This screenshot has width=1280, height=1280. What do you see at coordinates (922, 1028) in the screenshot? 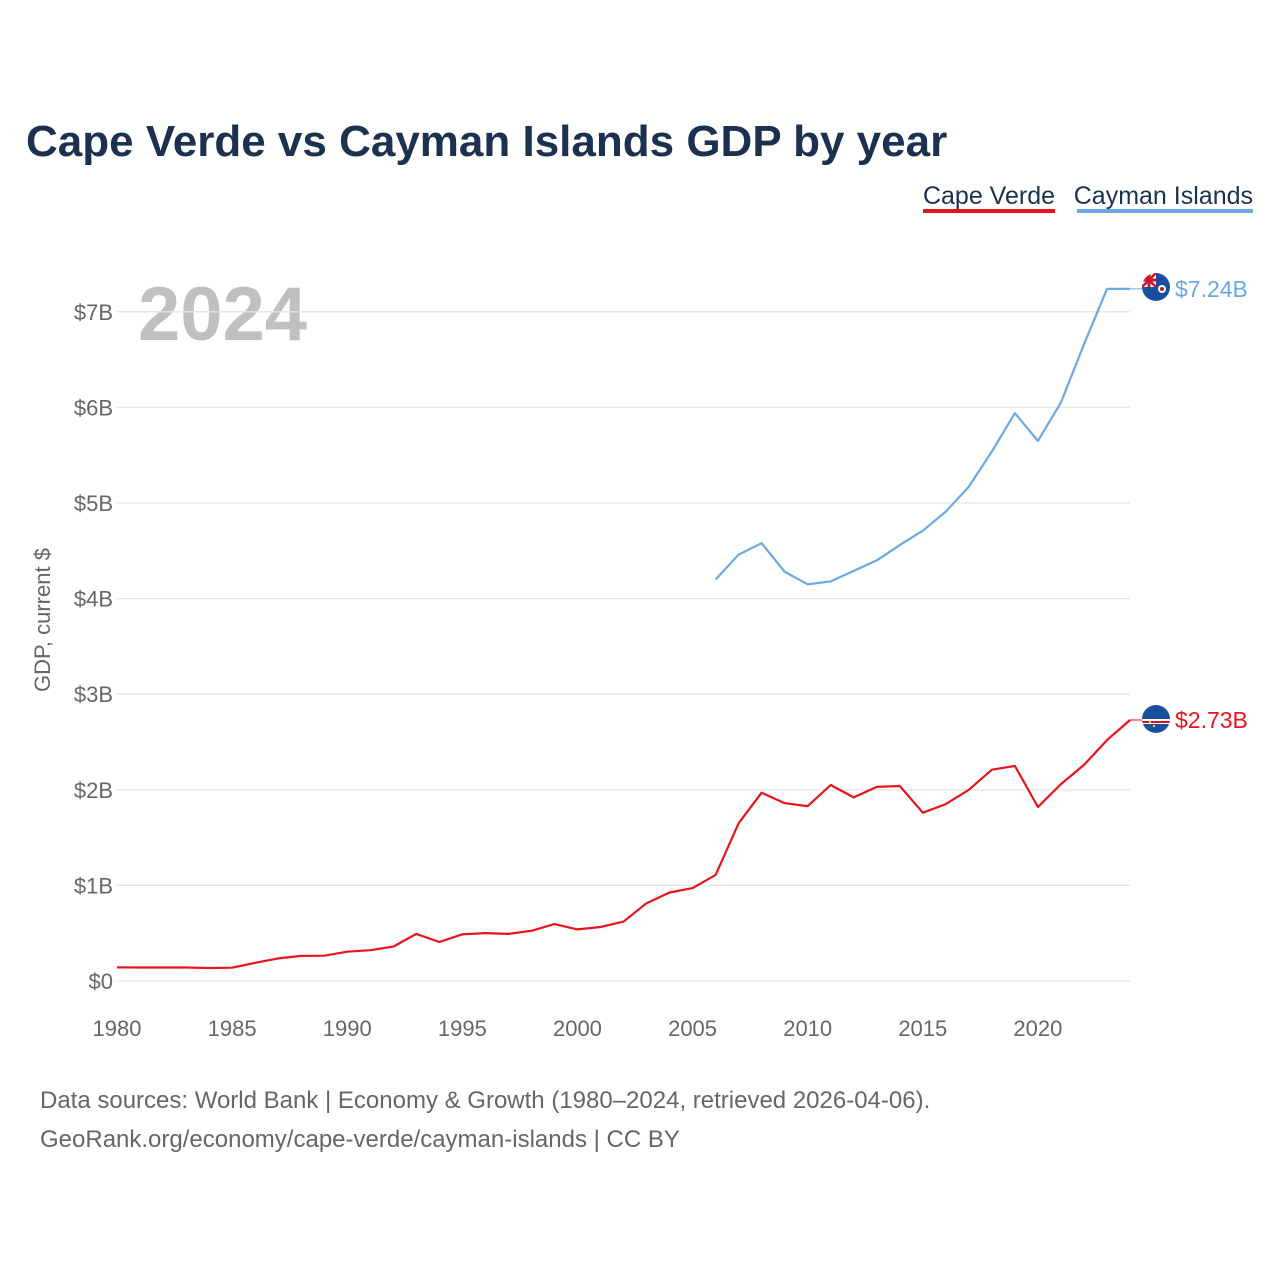
I see `x-tick-label: 2015` at bounding box center [922, 1028].